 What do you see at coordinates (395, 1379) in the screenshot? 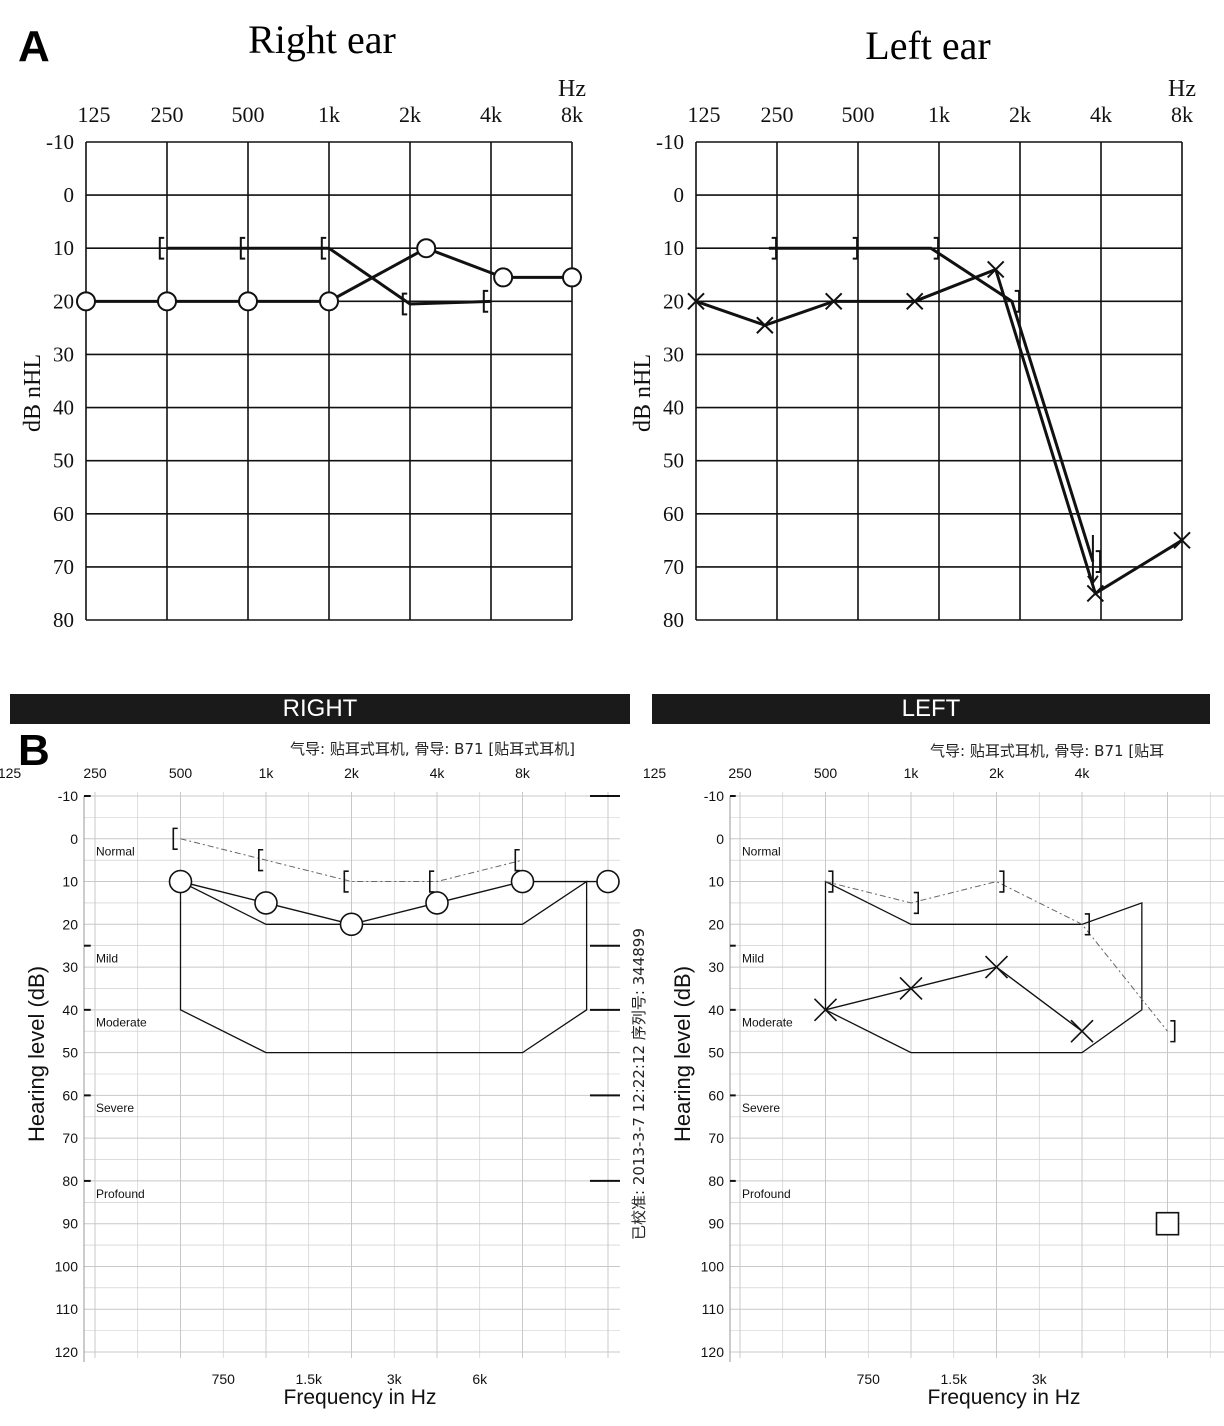
I see `x-minor-label: 3k` at bounding box center [395, 1379].